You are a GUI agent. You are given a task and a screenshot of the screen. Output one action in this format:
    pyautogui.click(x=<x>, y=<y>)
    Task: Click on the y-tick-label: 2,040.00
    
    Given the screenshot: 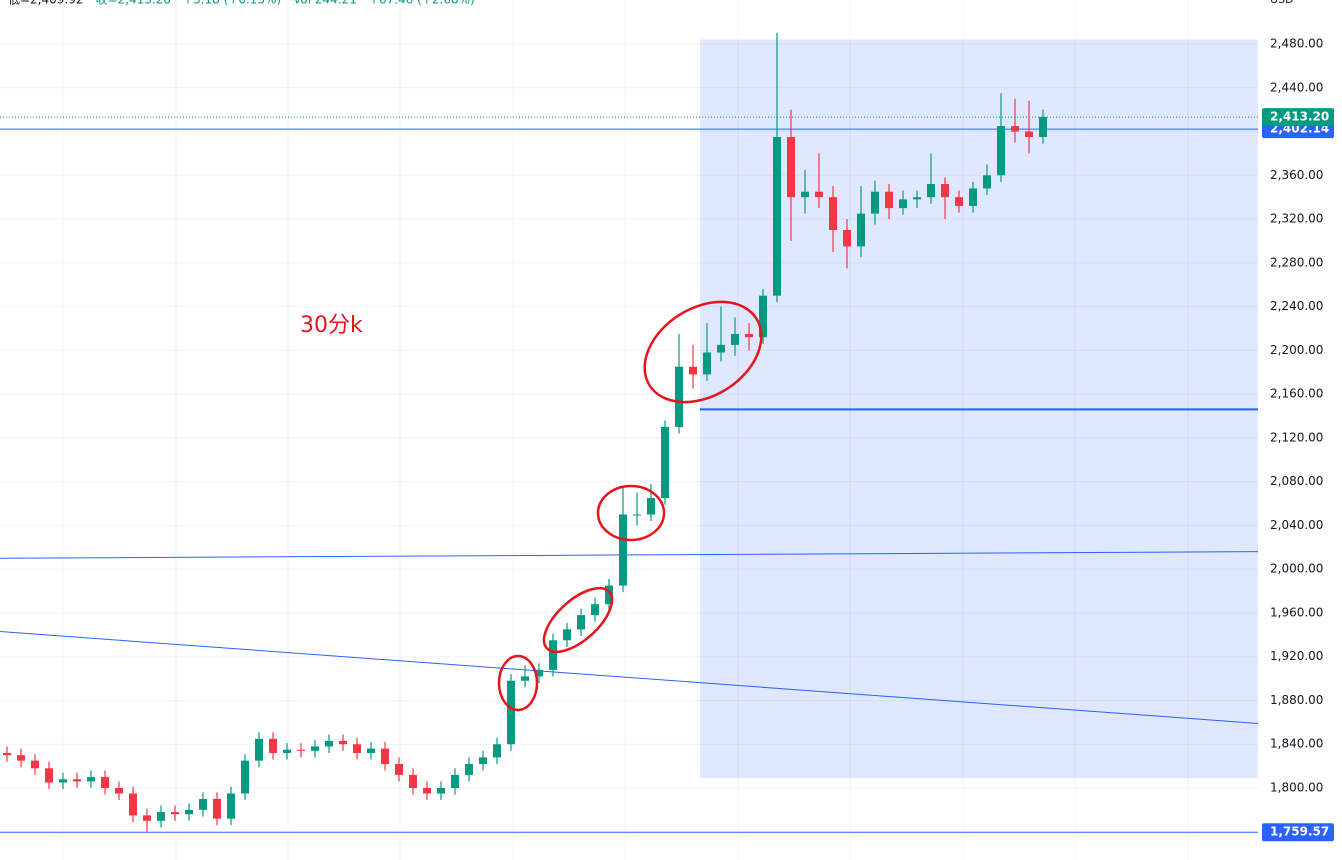 What is the action you would take?
    pyautogui.click(x=1296, y=525)
    